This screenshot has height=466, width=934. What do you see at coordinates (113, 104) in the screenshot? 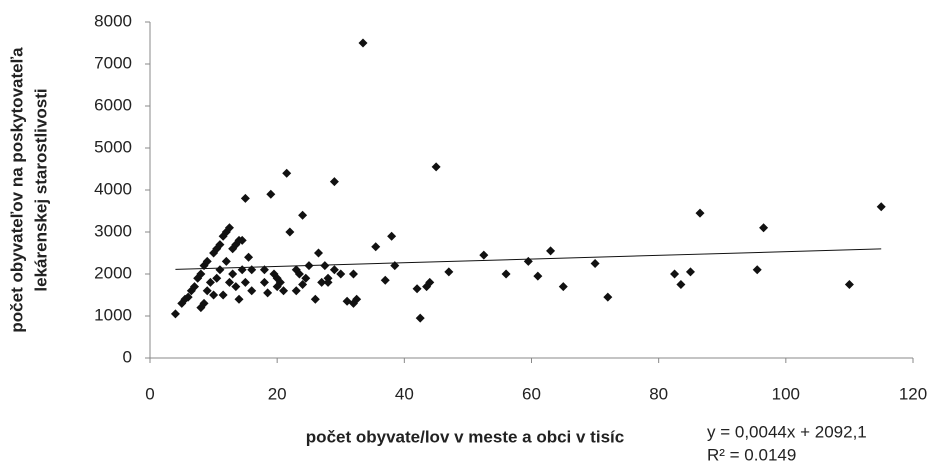
I see `y-tick-label: 6000` at bounding box center [113, 104].